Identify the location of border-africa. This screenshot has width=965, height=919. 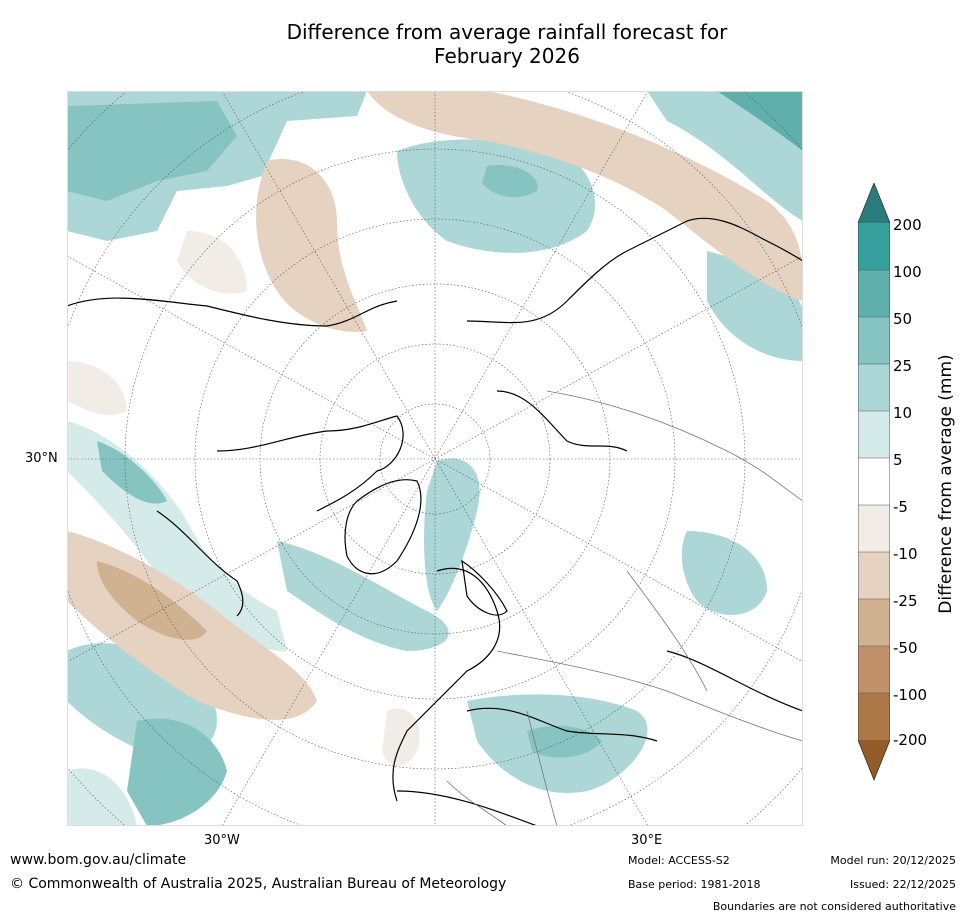
(477, 803).